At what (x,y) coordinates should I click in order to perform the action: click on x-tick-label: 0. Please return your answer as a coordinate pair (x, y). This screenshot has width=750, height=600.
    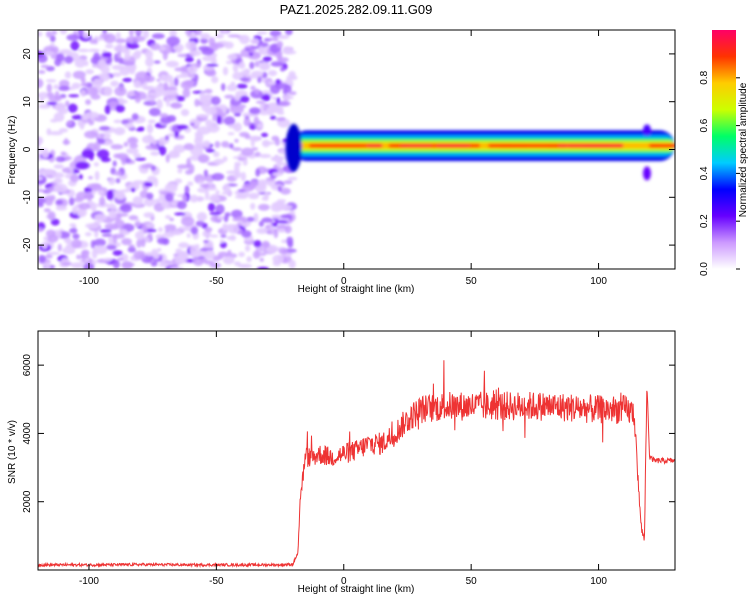
    Looking at the image, I should click on (344, 581).